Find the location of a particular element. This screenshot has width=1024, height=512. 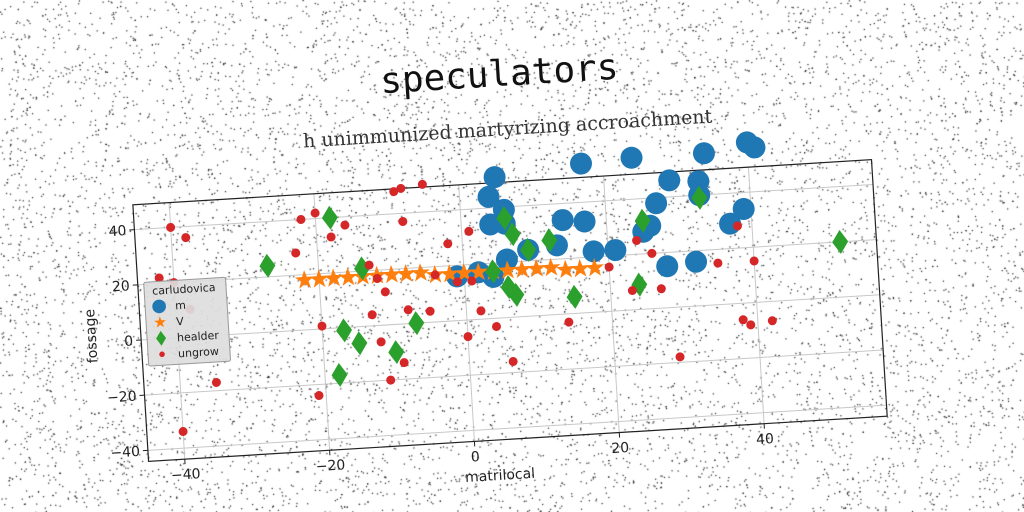

y-grid-line is located at coordinates (510, 317).